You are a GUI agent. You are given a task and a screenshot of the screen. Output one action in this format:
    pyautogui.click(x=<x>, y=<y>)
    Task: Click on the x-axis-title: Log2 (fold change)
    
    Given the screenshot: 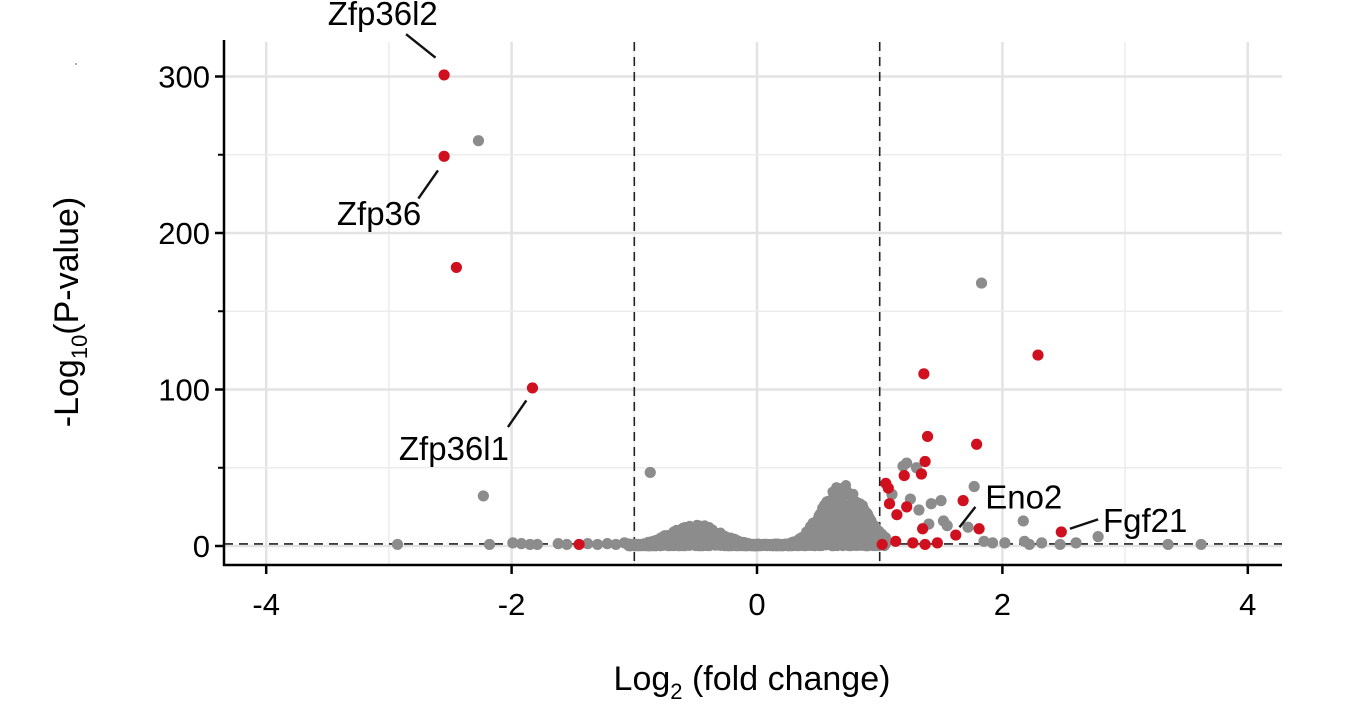 What is the action you would take?
    pyautogui.click(x=752, y=682)
    